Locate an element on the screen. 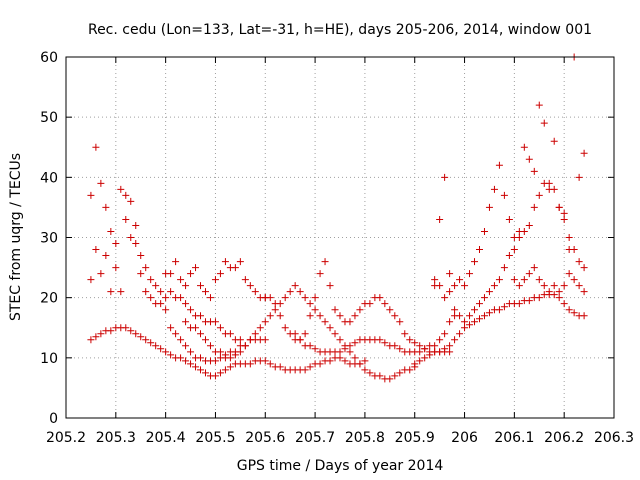 The image size is (640, 480). x-tick-label: 205.8 is located at coordinates (365, 438).